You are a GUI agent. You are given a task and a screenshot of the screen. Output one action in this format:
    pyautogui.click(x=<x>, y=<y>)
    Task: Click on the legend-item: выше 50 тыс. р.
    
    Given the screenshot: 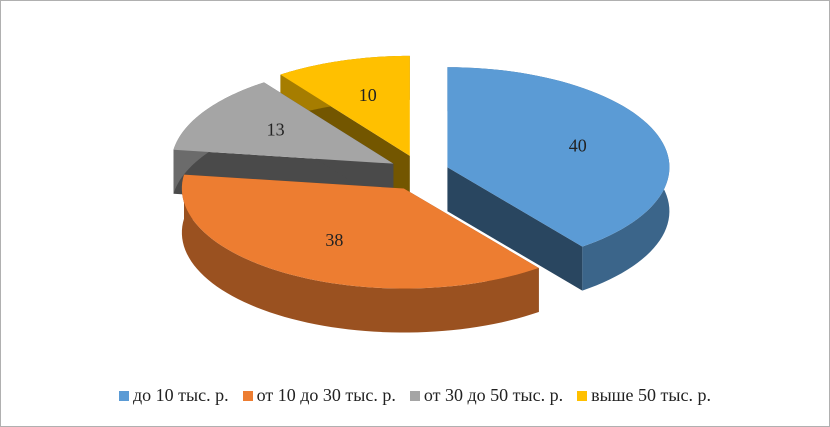 What is the action you would take?
    pyautogui.click(x=644, y=395)
    